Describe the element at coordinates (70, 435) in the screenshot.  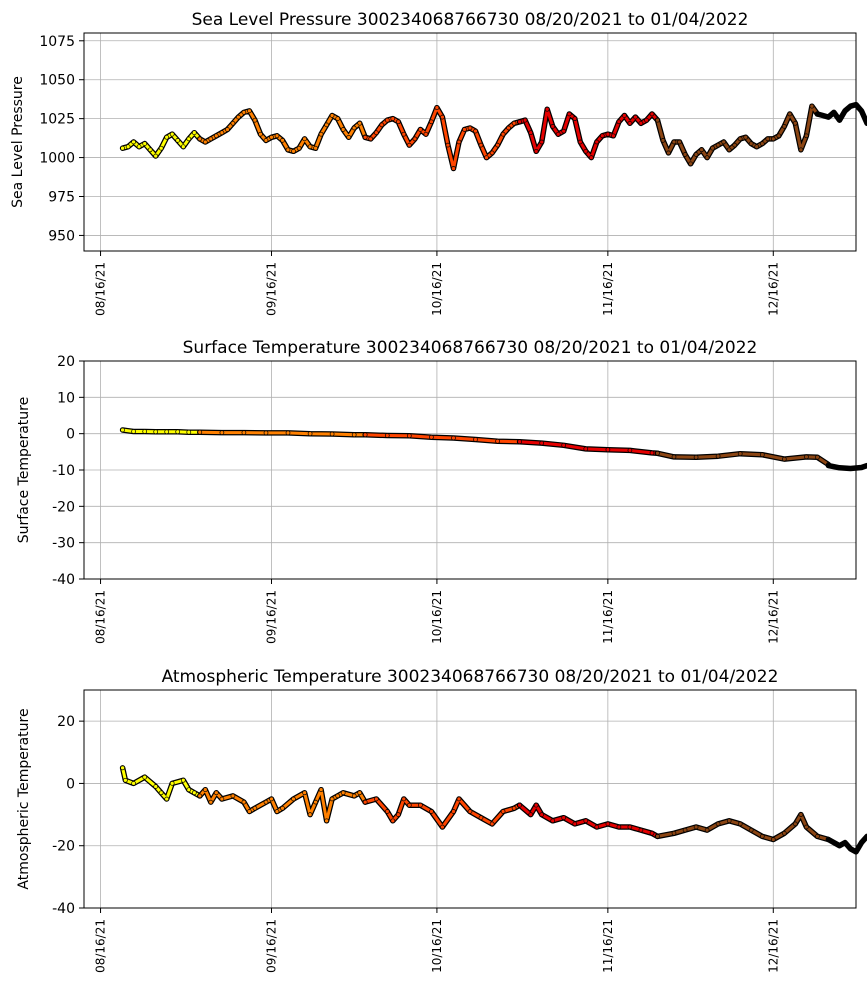
I see `y-tick-label: 0` at that location.